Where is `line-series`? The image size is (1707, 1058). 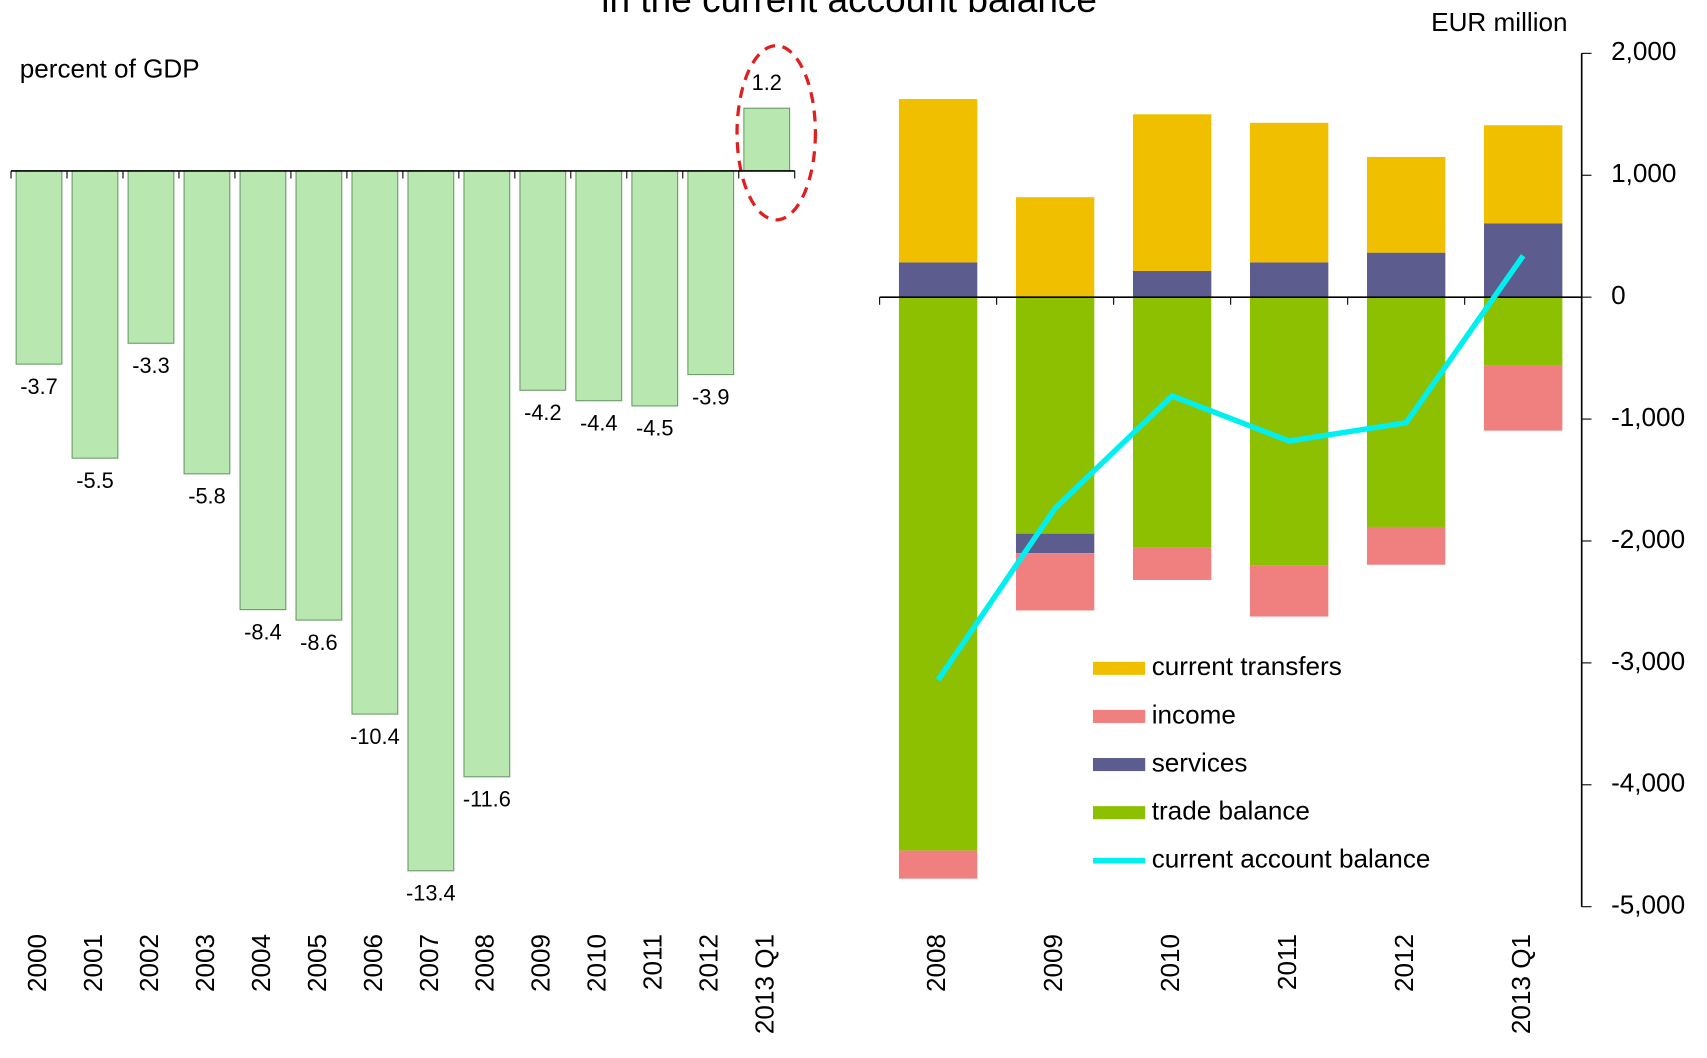
line-series is located at coordinates (1230, 468).